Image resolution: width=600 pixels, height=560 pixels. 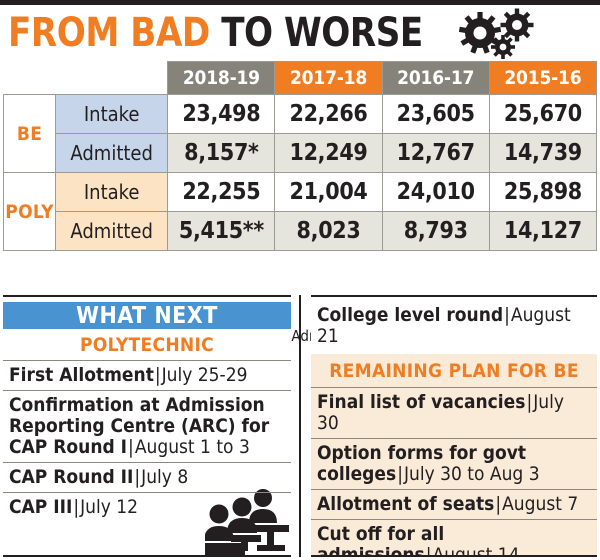 What do you see at coordinates (328, 153) in the screenshot?
I see `cell-be-admitted-1: 12,249` at bounding box center [328, 153].